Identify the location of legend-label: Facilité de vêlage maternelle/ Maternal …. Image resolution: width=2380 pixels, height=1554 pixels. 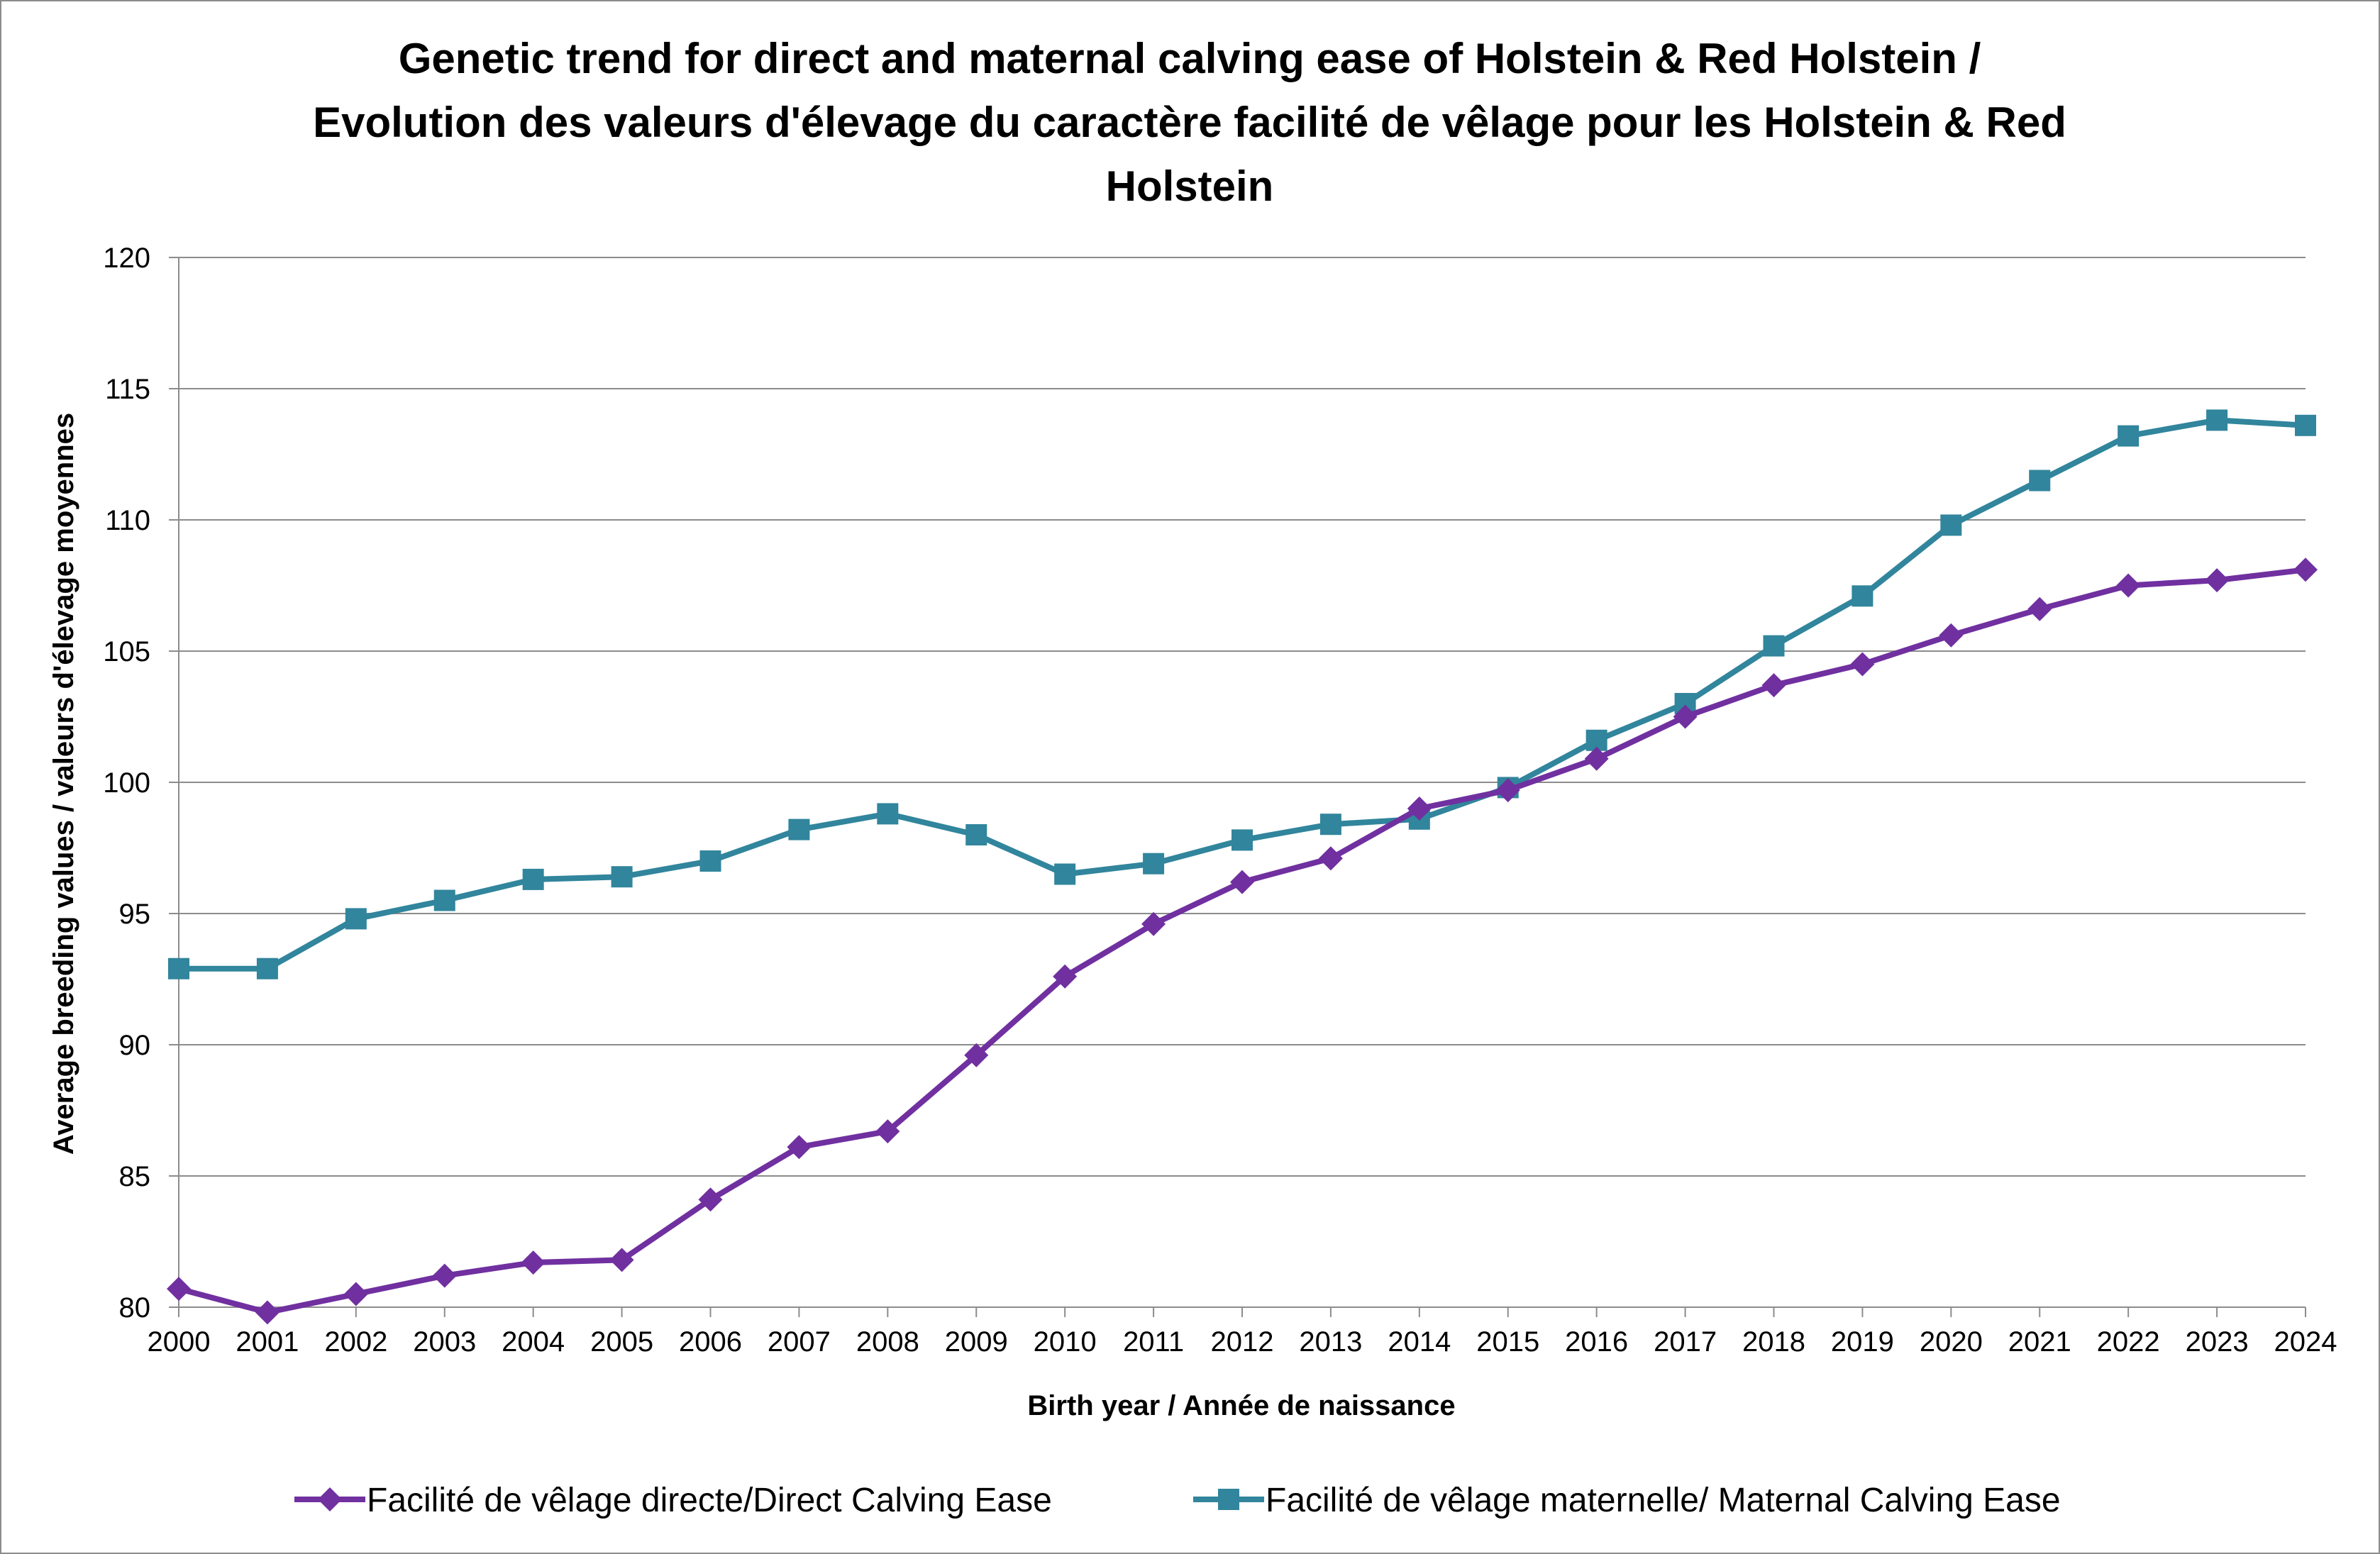
(1664, 1500).